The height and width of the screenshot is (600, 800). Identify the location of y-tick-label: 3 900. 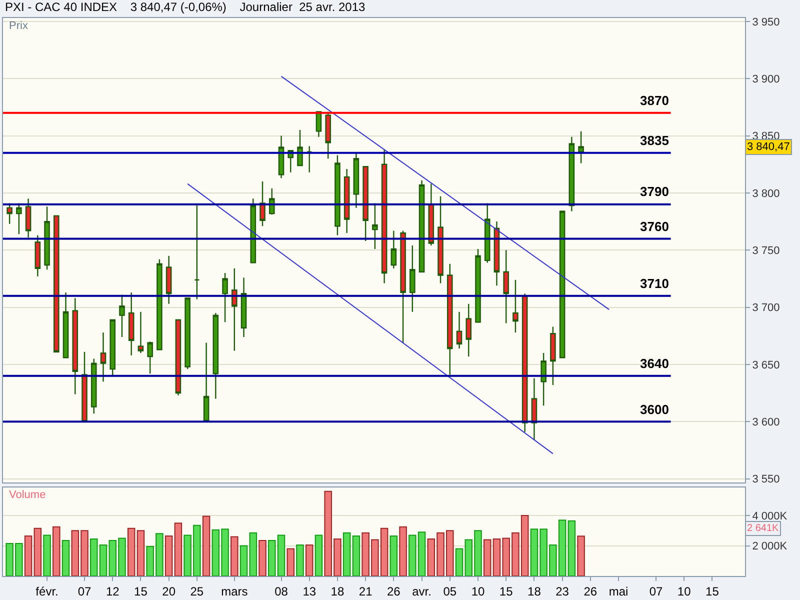
(766, 79).